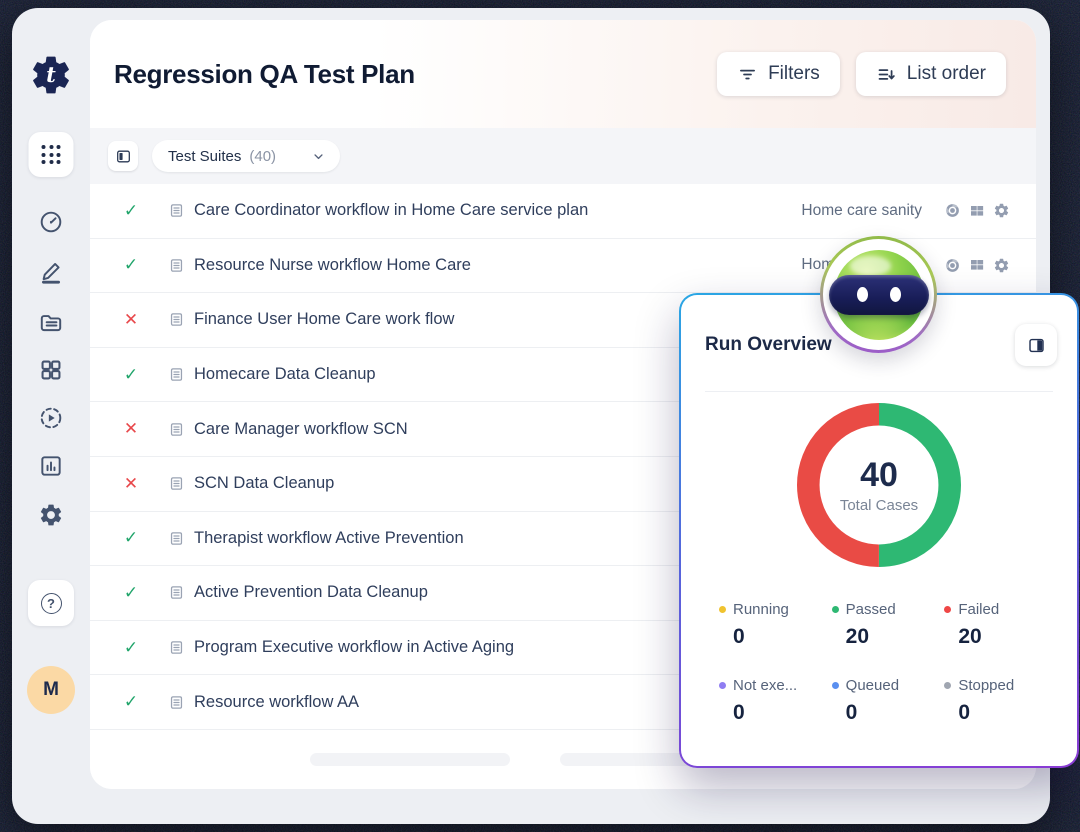  I want to click on run-overview-header: Run Overview, so click(879, 336).